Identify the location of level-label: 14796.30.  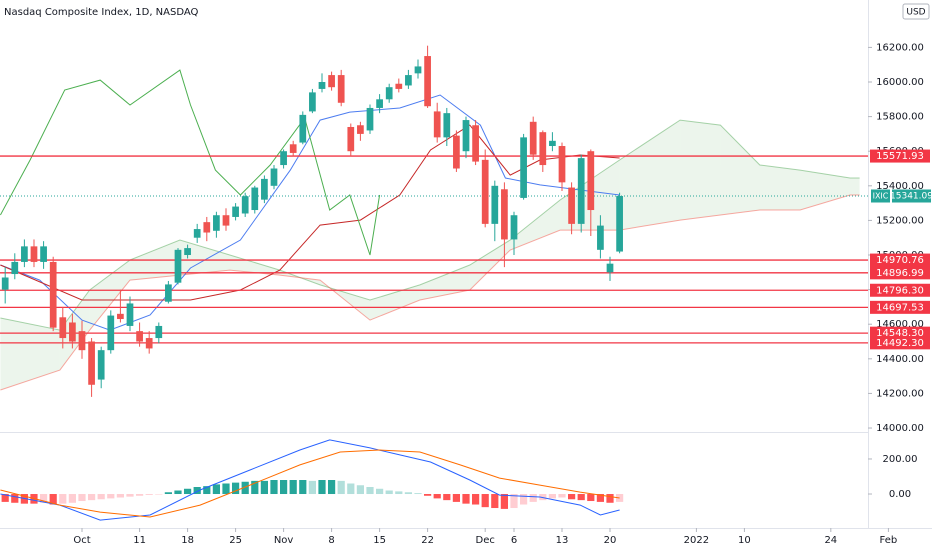
(900, 290).